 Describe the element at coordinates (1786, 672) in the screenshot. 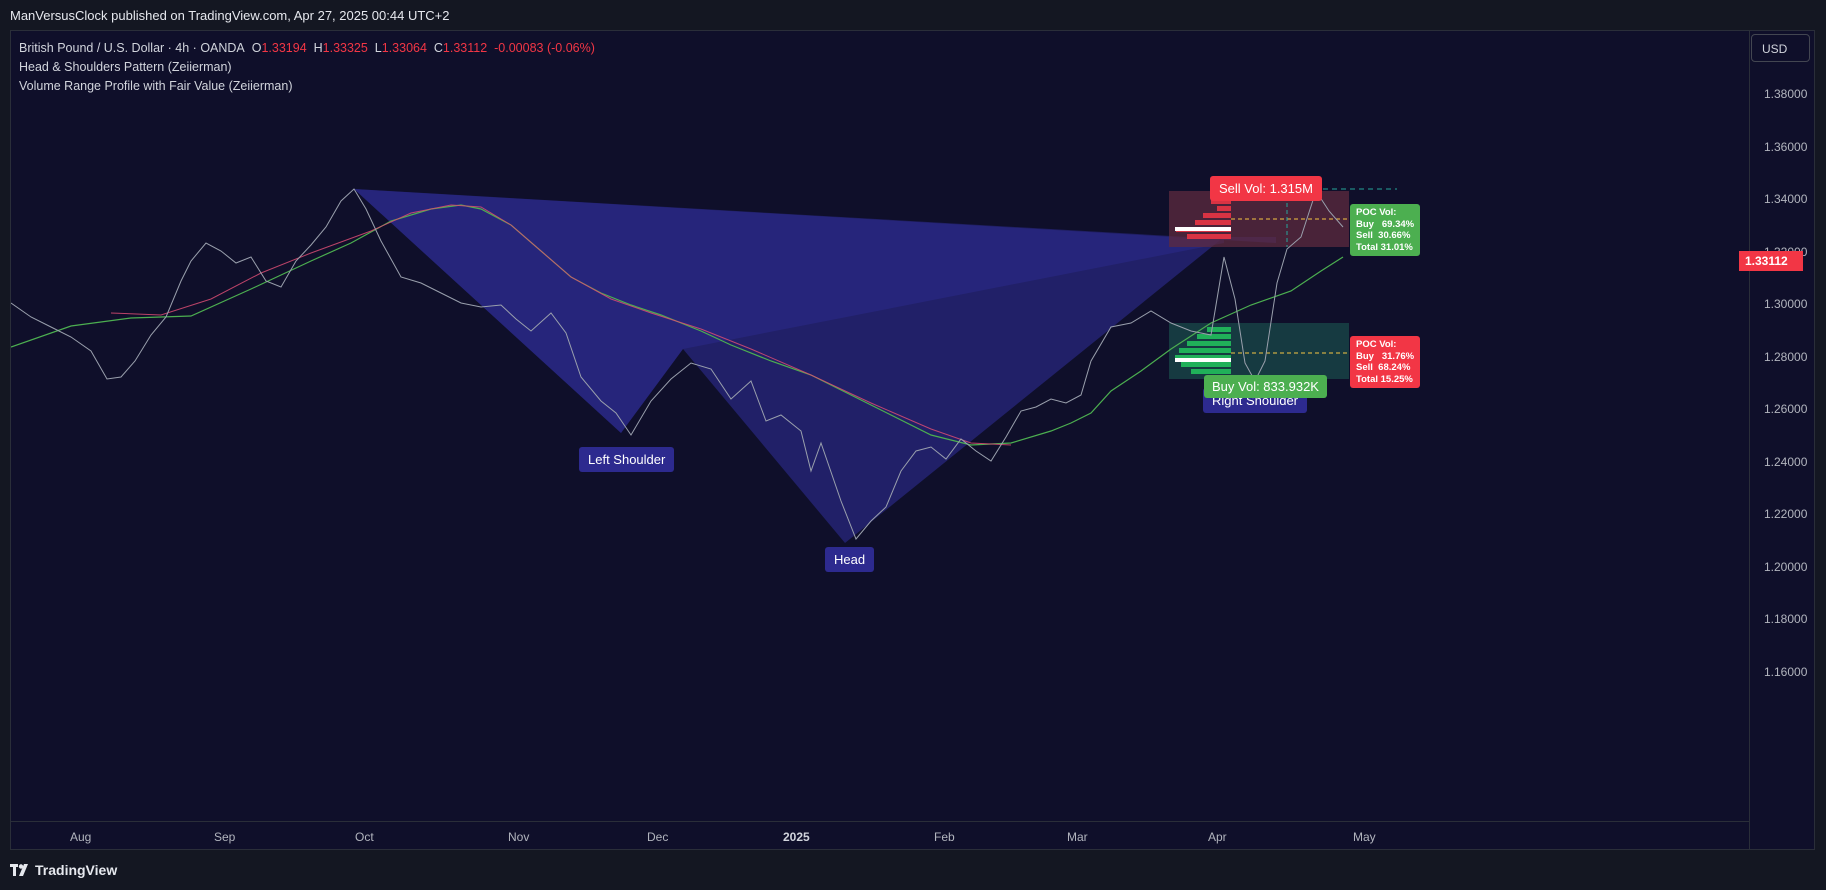

I see `price-tick: 1.16000` at that location.